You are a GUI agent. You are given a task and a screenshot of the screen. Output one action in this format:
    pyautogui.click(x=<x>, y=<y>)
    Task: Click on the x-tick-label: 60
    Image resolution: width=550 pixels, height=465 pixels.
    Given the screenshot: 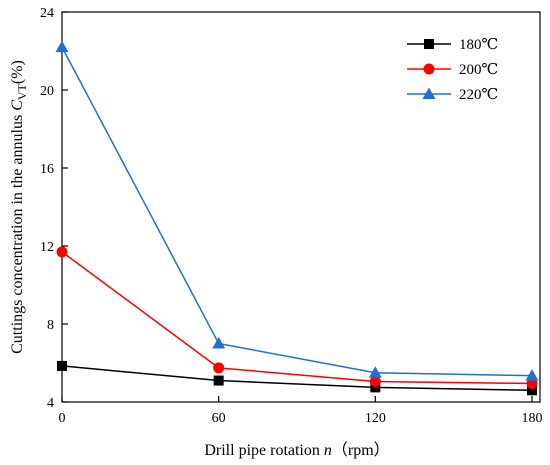 What is the action you would take?
    pyautogui.click(x=219, y=418)
    